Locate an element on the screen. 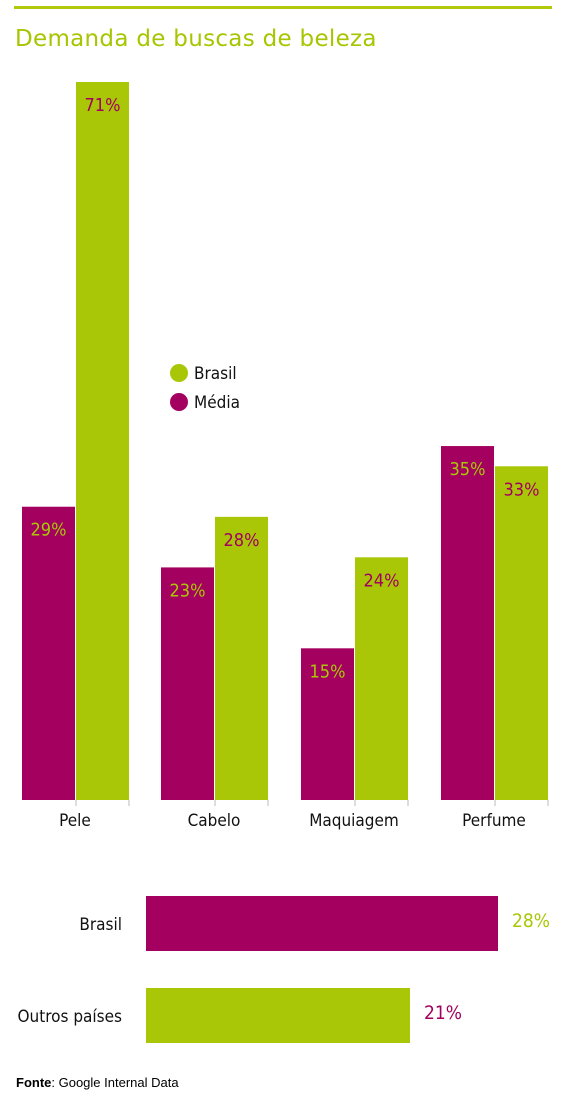 The height and width of the screenshot is (1109, 575). source-note: Fonte: Google Internal Data is located at coordinates (97, 1082).